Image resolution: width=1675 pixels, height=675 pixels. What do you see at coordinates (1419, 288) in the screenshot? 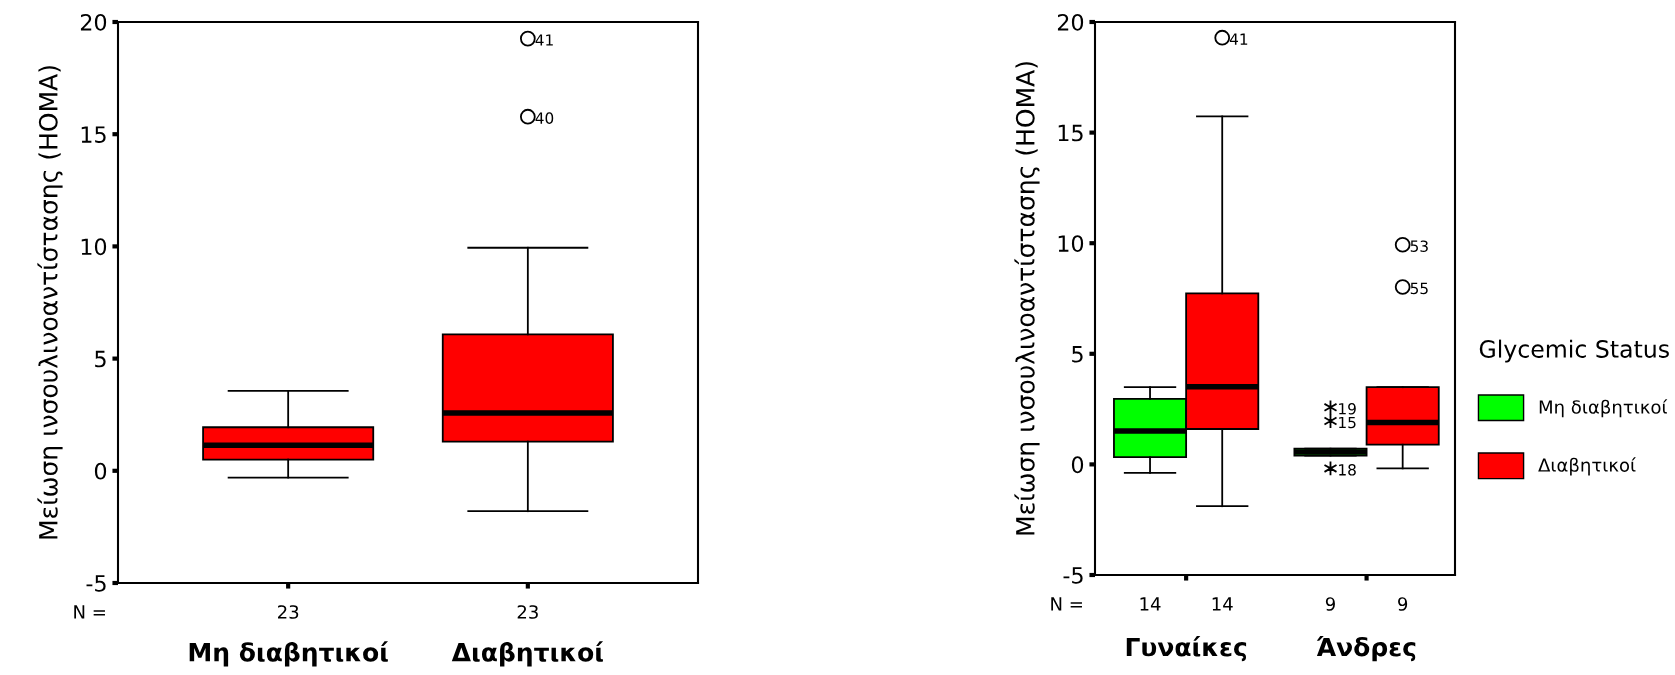
I see `annotation: 55` at bounding box center [1419, 288].